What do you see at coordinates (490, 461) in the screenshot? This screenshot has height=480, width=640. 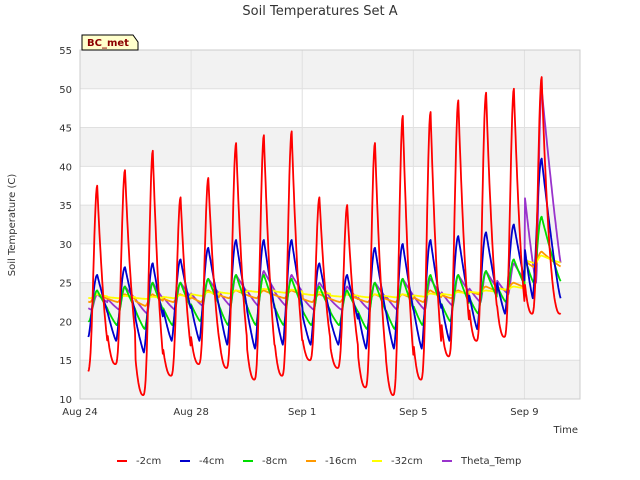 I see `legend-label: Theta_Temp` at bounding box center [490, 461].